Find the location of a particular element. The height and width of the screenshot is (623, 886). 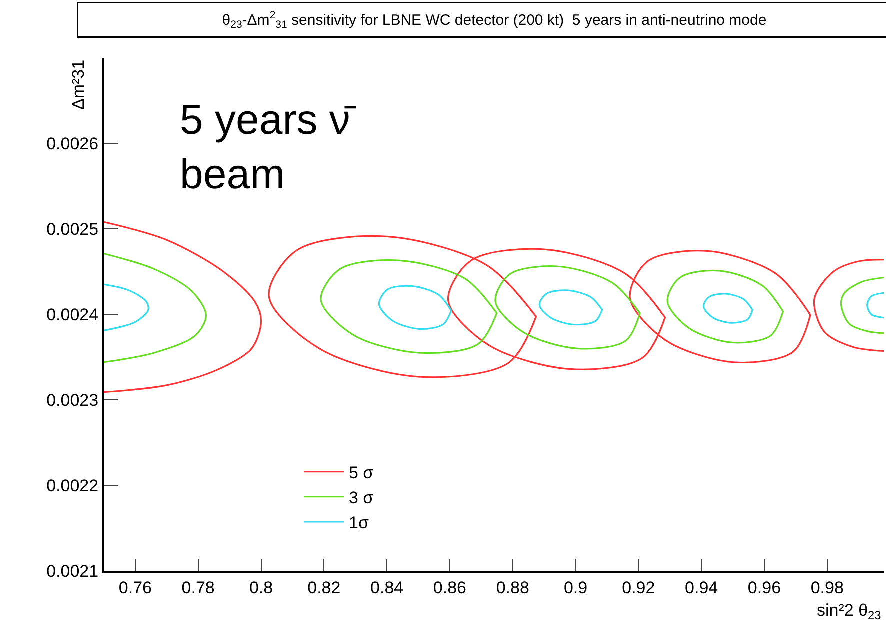

x-tick-label: 0.82 is located at coordinates (324, 588).